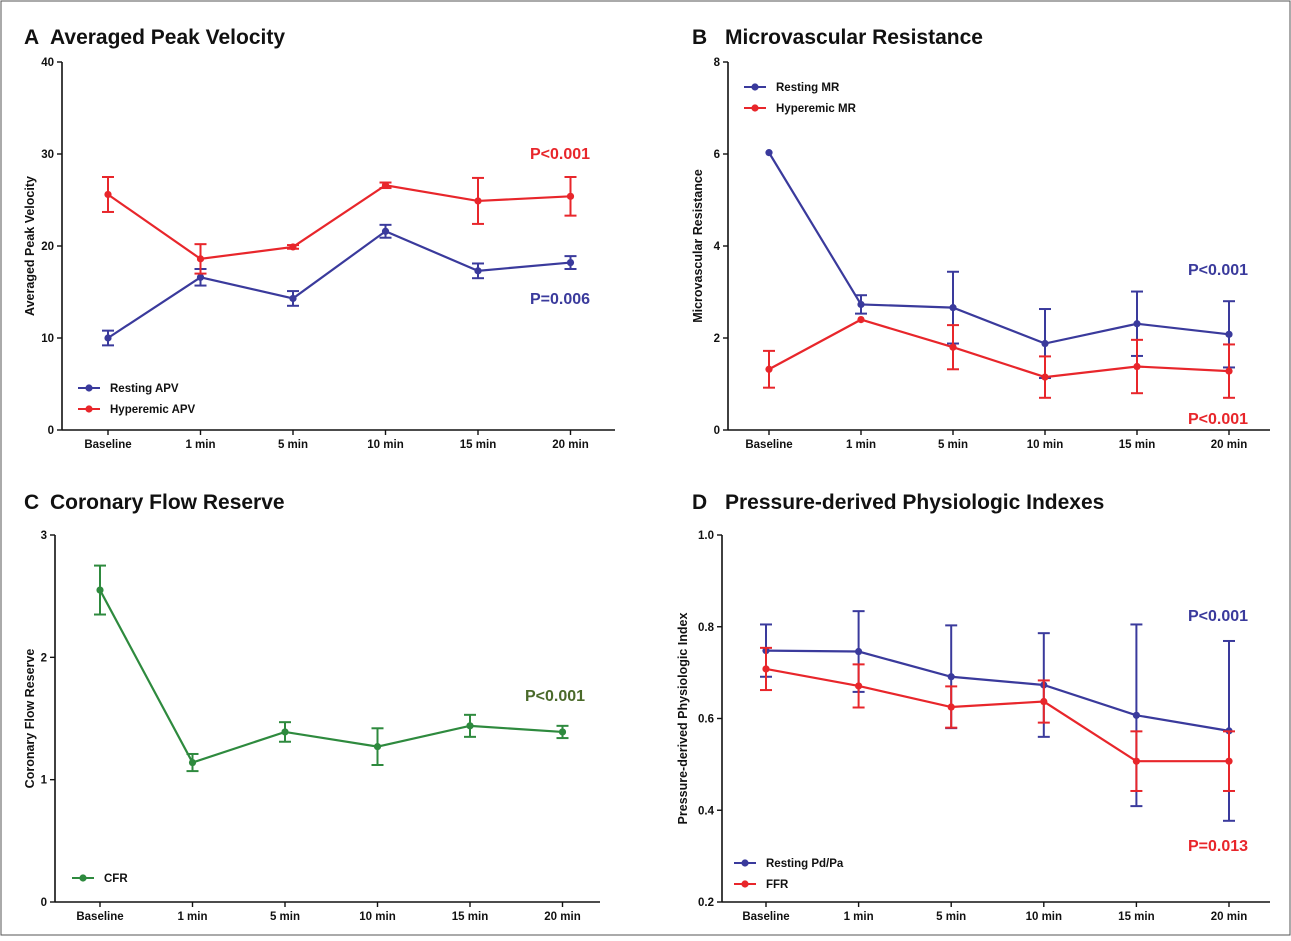 Image resolution: width=1291 pixels, height=941 pixels. What do you see at coordinates (706, 811) in the screenshot?
I see `panel-d-y-tick-label: 0.4` at bounding box center [706, 811].